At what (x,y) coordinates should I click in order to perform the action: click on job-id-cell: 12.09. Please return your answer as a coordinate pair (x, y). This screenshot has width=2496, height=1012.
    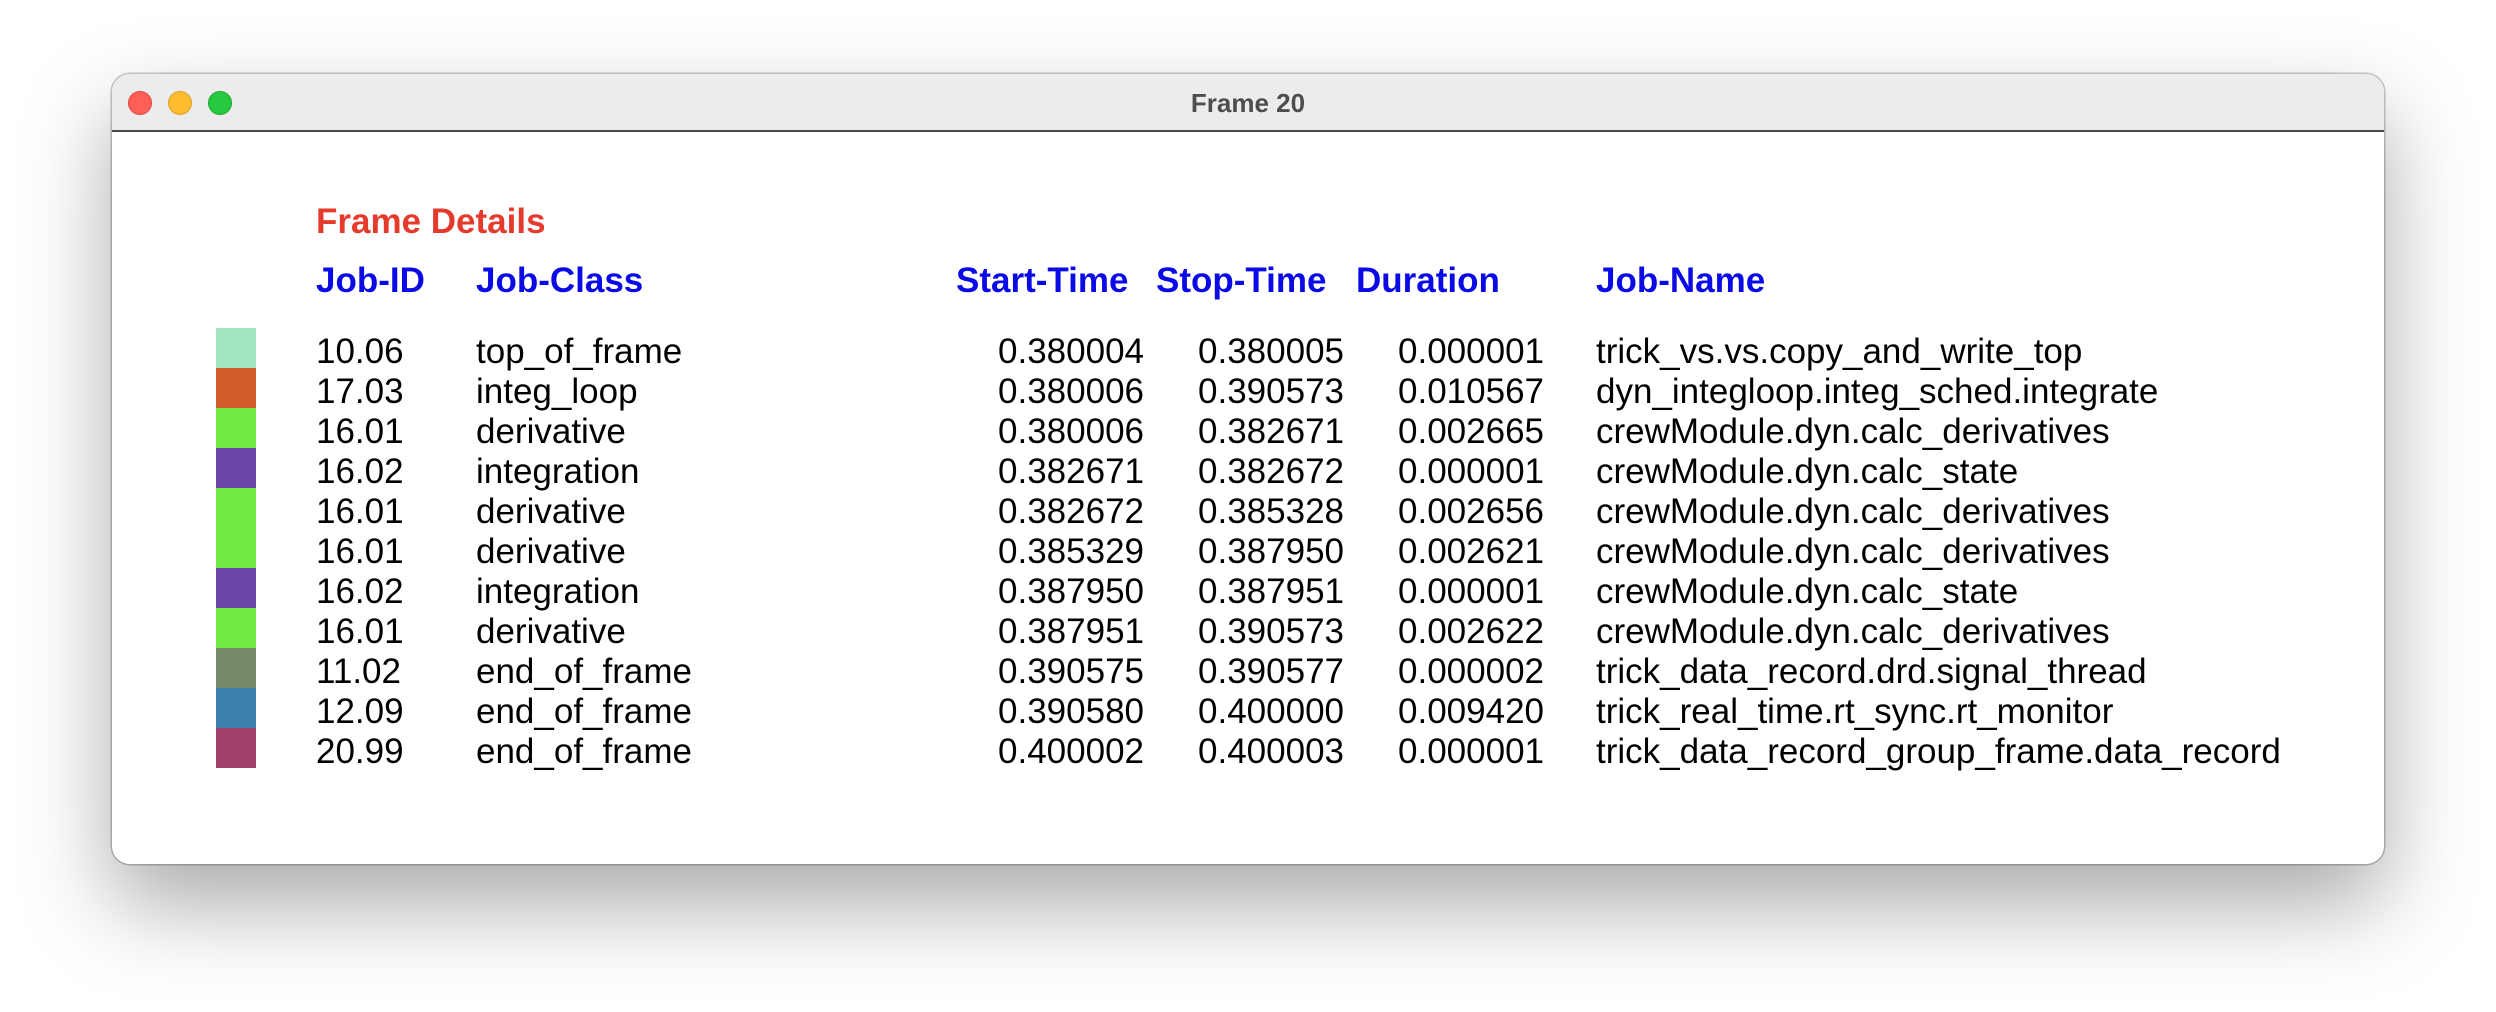
    Looking at the image, I should click on (360, 711).